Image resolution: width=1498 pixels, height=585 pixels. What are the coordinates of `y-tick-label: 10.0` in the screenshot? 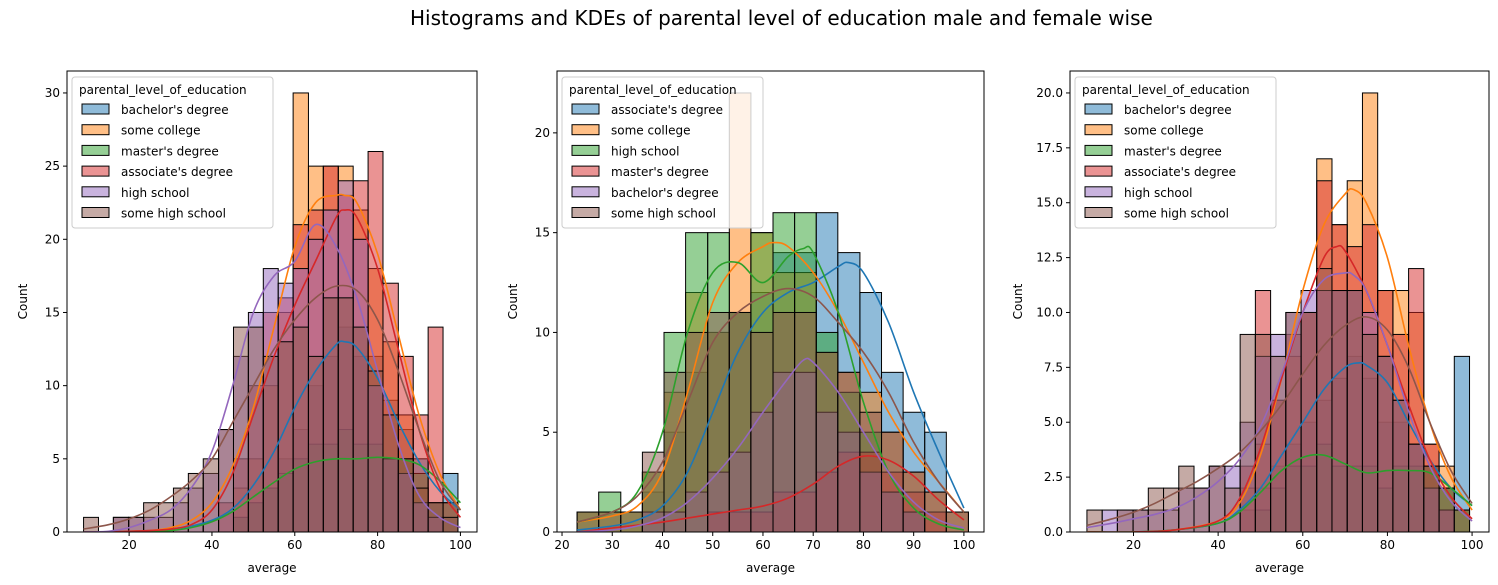 It's located at (1049, 312).